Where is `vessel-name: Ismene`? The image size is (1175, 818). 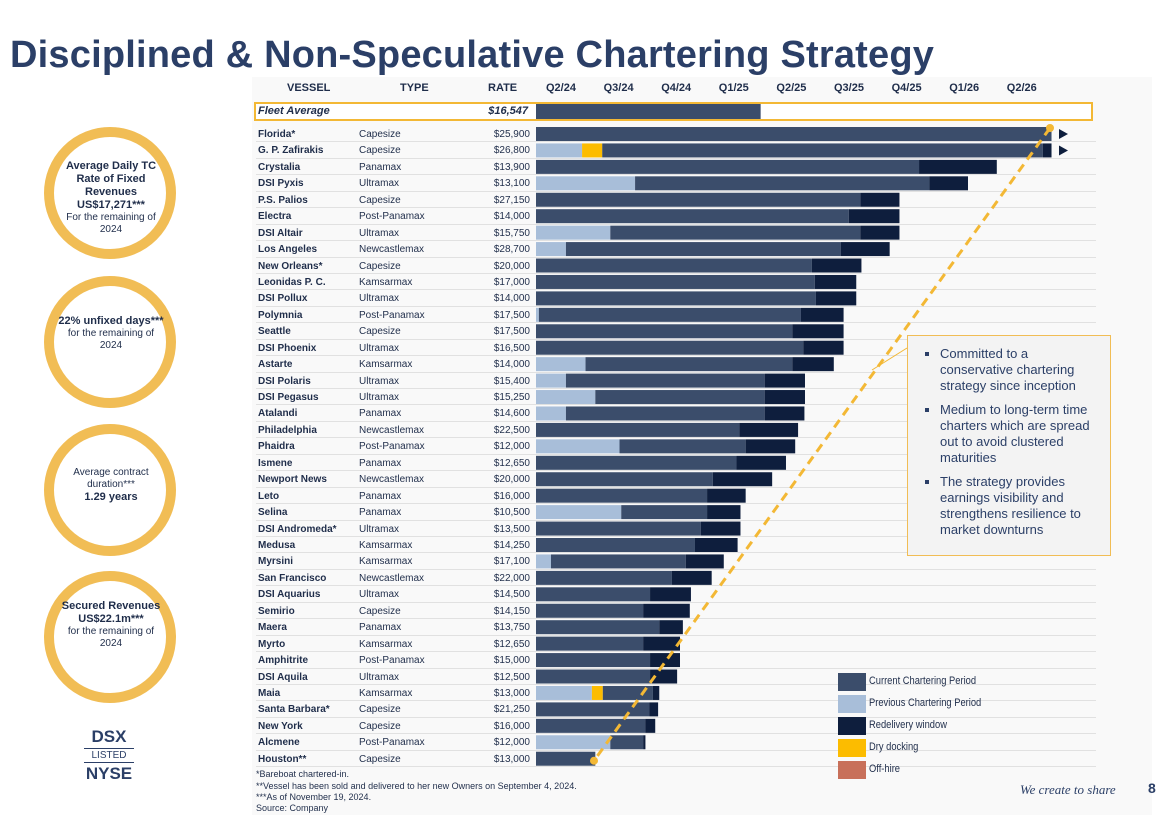 vessel-name: Ismene is located at coordinates (275, 463).